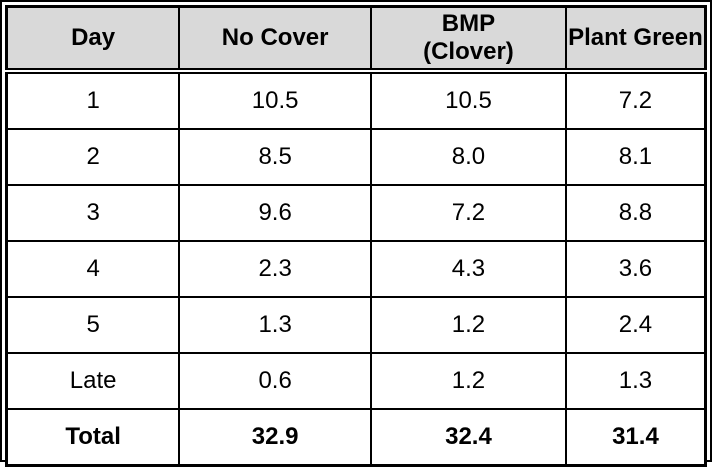 The image size is (712, 467). Describe the element at coordinates (468, 437) in the screenshot. I see `cell-bmp-clover-total: 32.4` at that location.